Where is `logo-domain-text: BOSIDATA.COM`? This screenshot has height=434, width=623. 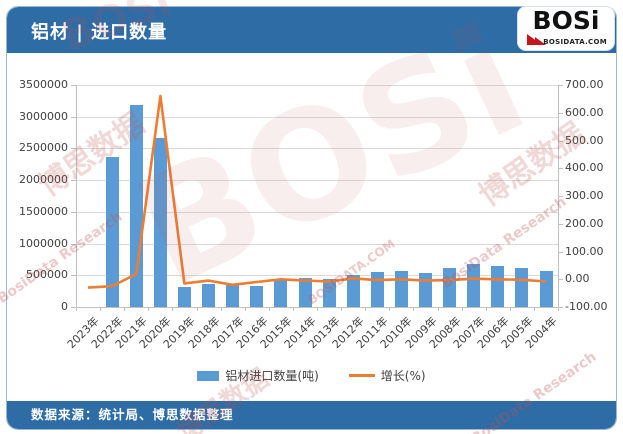 logo-domain-text: BOSIDATA.COM is located at coordinates (575, 42).